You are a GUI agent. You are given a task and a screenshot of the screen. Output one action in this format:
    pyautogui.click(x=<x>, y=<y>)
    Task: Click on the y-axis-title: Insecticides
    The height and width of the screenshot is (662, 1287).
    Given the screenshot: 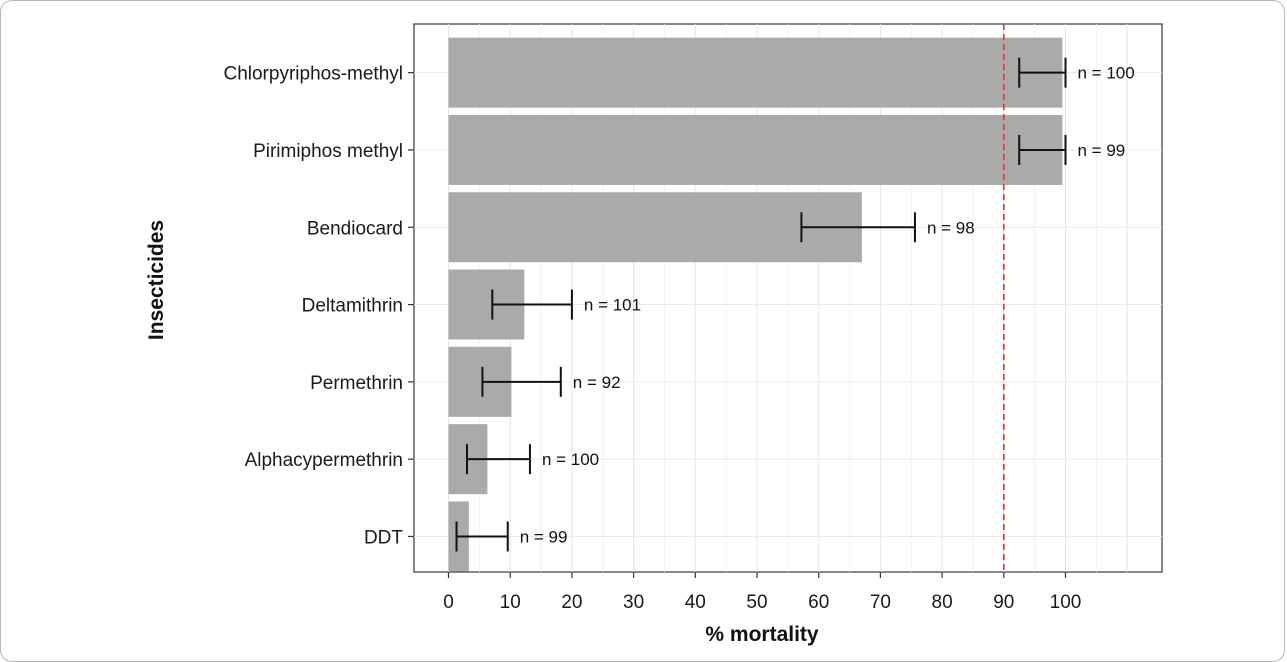 What is the action you would take?
    pyautogui.click(x=156, y=280)
    